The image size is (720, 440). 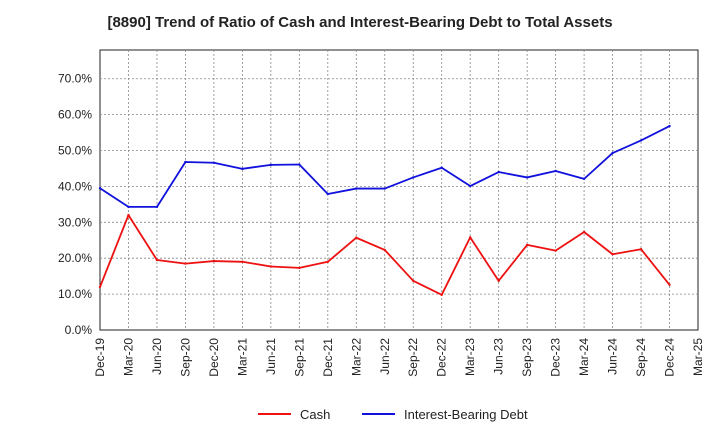 What do you see at coordinates (75, 115) in the screenshot?
I see `y-tick-label: 60.0%` at bounding box center [75, 115].